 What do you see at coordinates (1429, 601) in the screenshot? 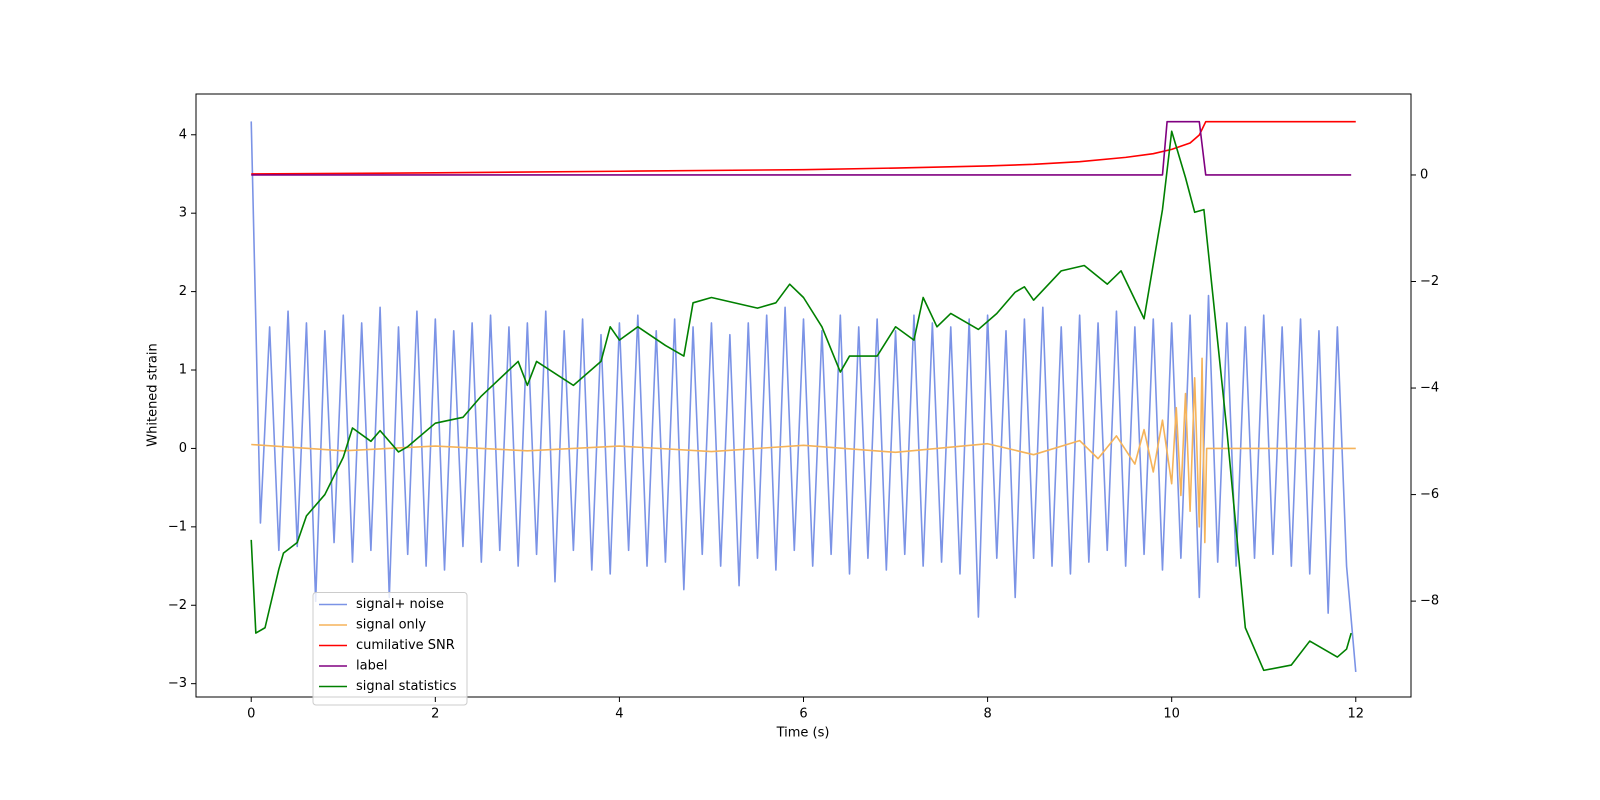
I see `y2-tick-label: −8` at bounding box center [1429, 601].